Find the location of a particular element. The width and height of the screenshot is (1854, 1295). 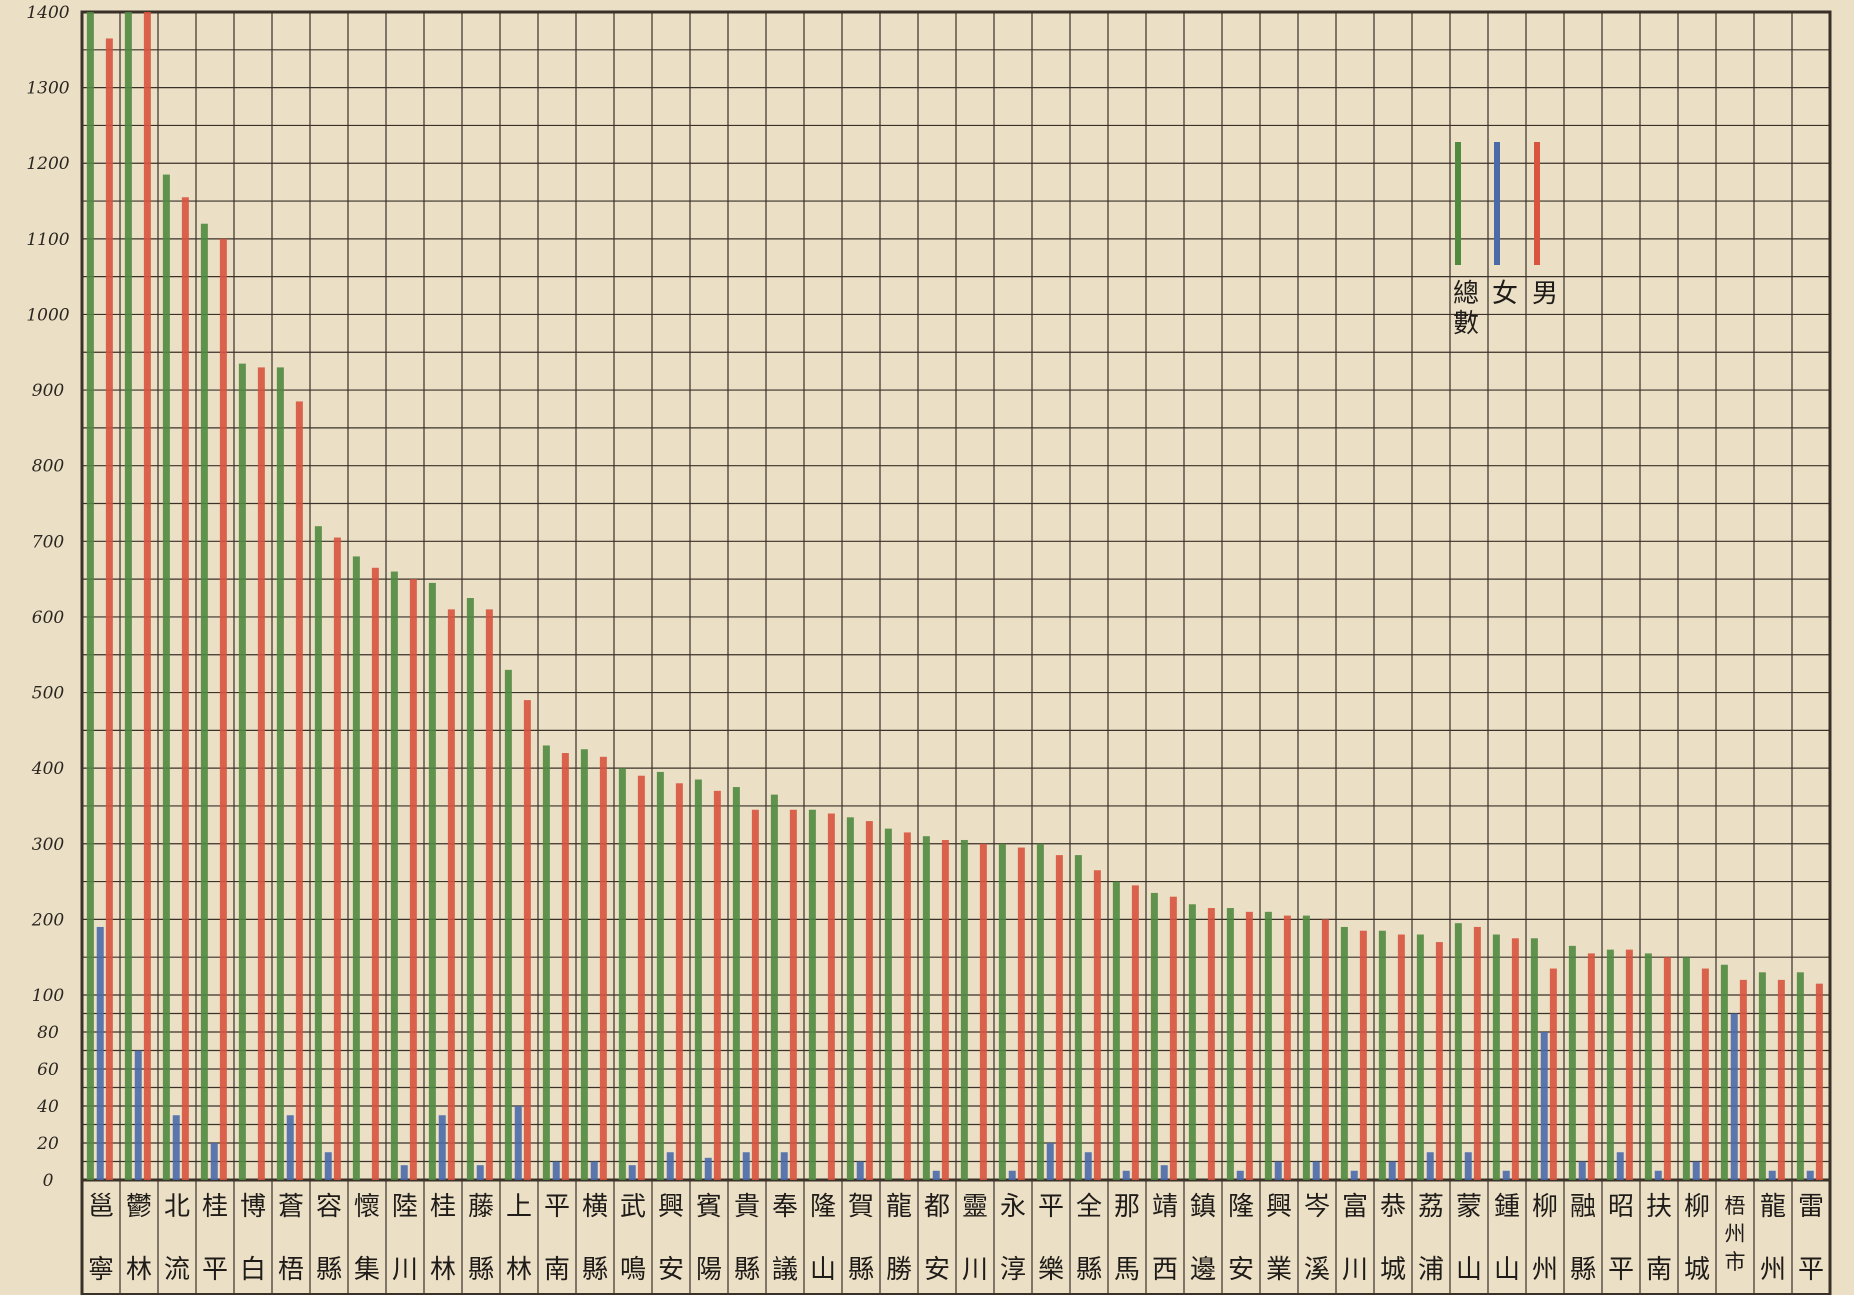

bar-女-雷平 is located at coordinates (1810, 1175).